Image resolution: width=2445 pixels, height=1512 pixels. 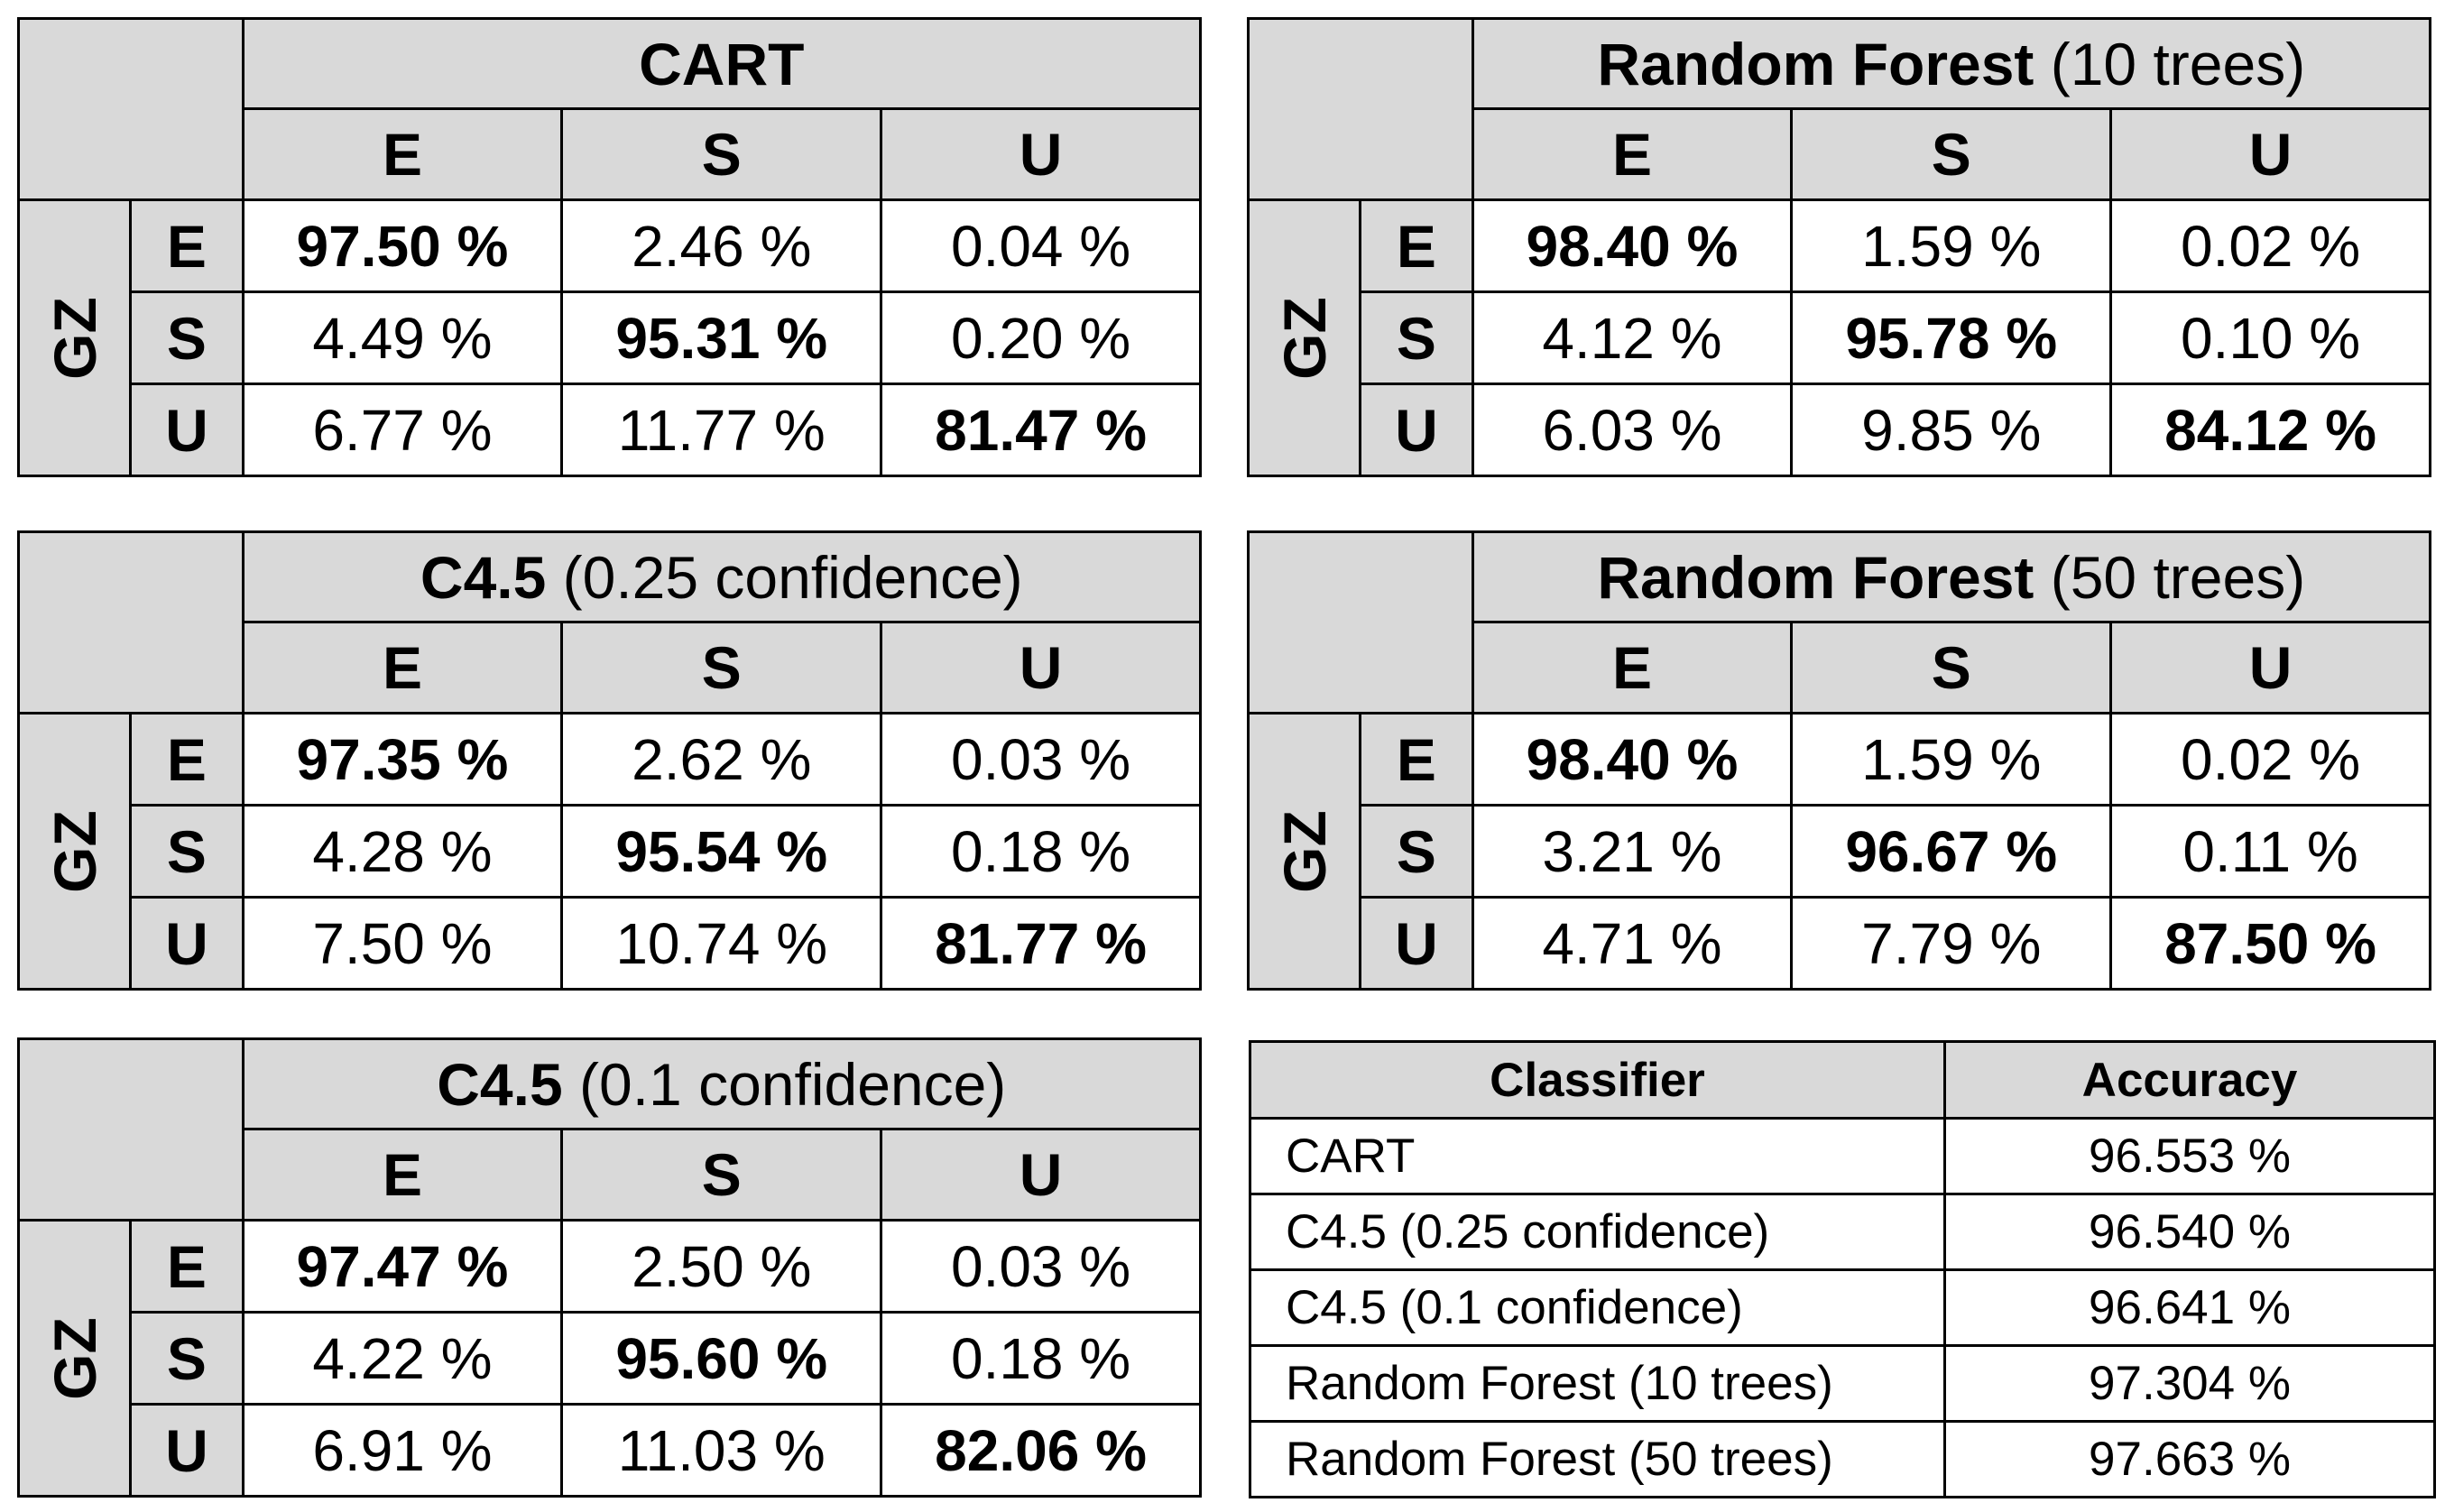 I want to click on matrix-row: GZ E 97.50 % 2.46 % 0.04 %, so click(x=609, y=337).